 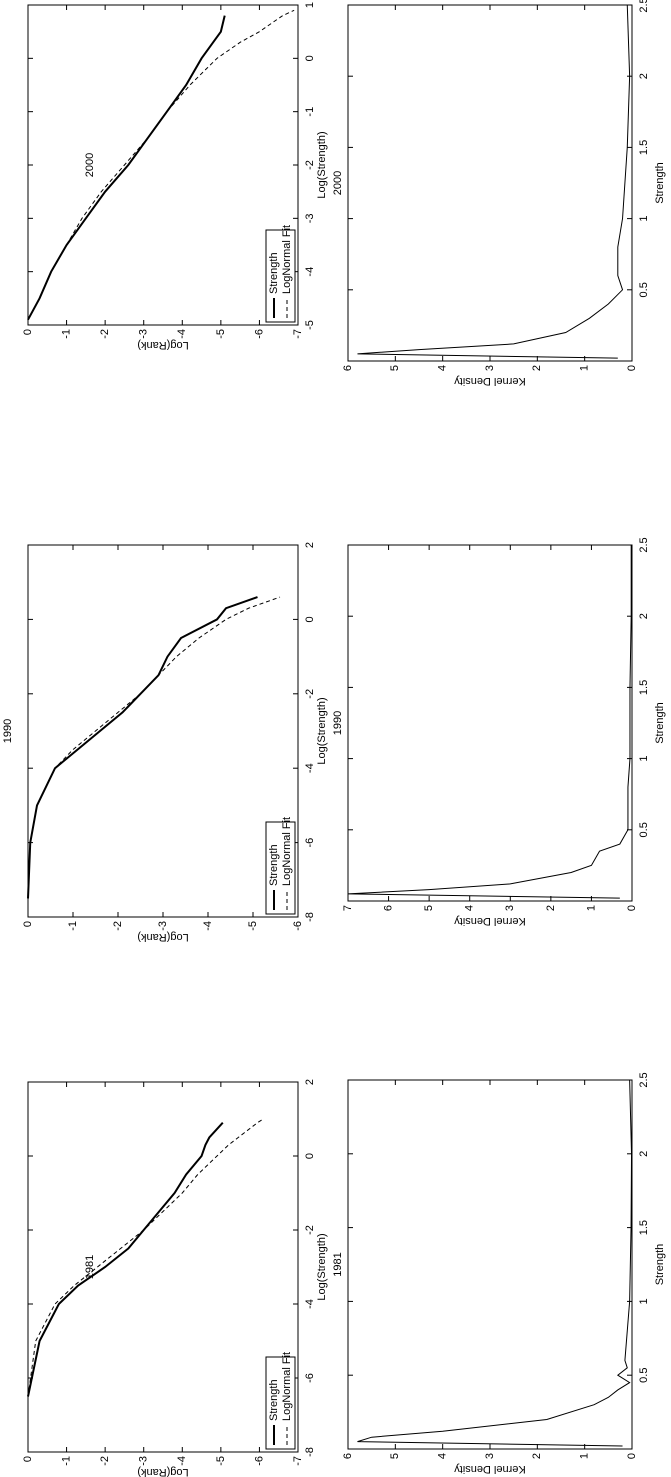 What do you see at coordinates (310, 843) in the screenshot?
I see `x-tick-label: -6` at bounding box center [310, 843].